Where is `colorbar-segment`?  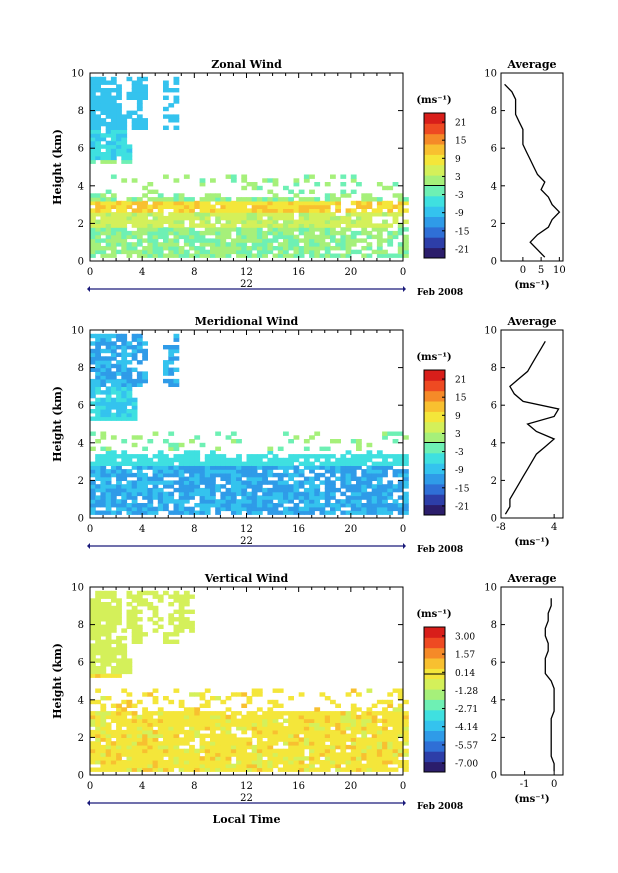
colorbar-segment is located at coordinates (434, 406).